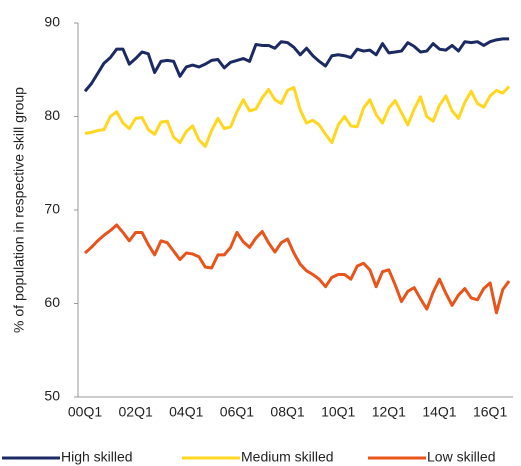 This screenshot has height=466, width=521. I want to click on x-tick-label: 04Q1, so click(186, 412).